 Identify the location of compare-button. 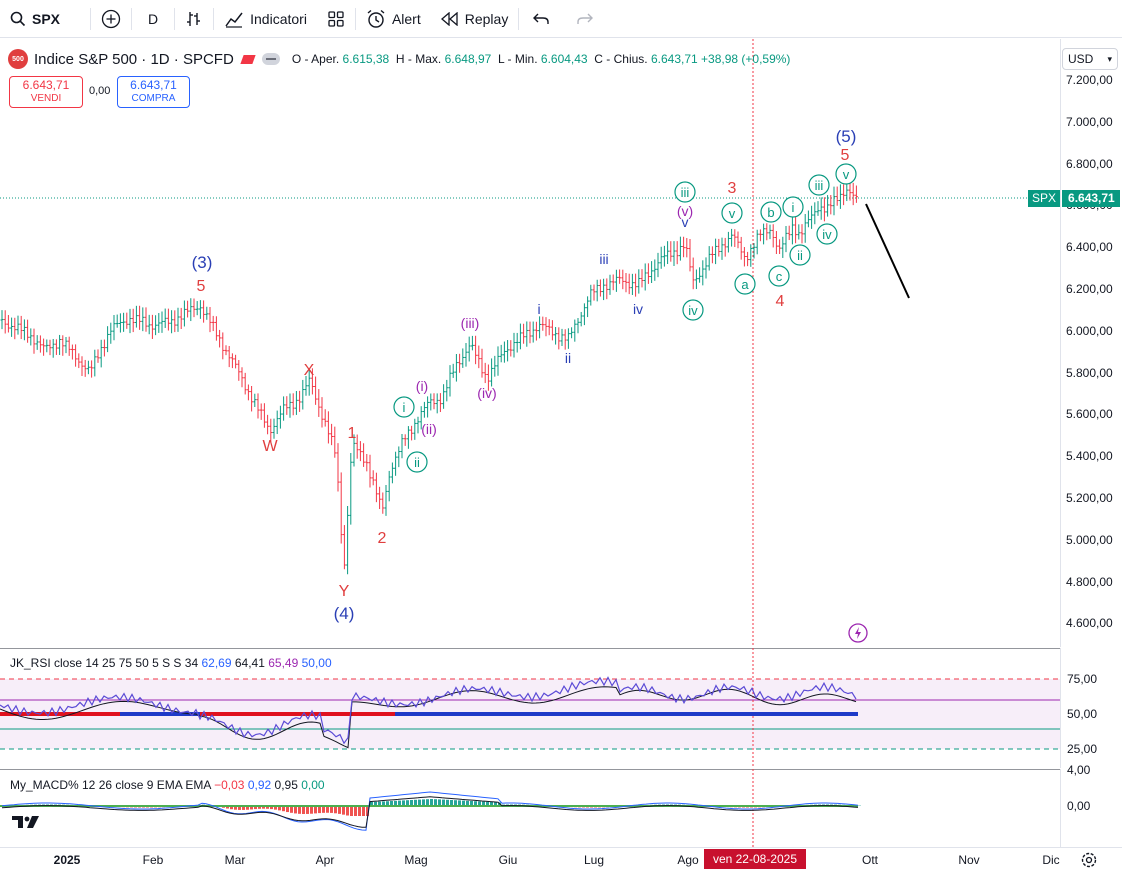
(111, 19).